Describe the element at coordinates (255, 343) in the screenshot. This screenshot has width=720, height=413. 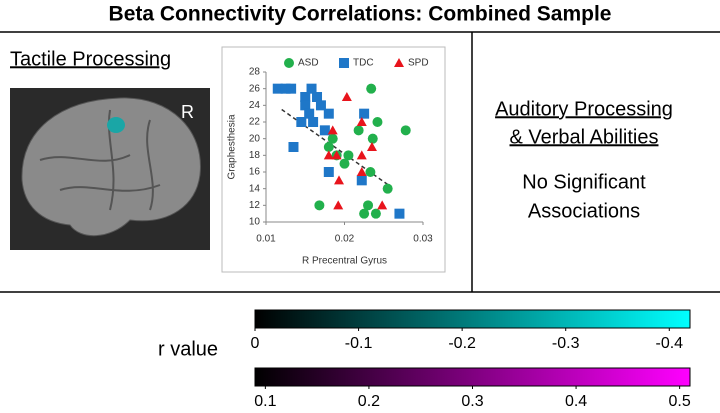
I see `colorbar-tick-label: 0` at that location.